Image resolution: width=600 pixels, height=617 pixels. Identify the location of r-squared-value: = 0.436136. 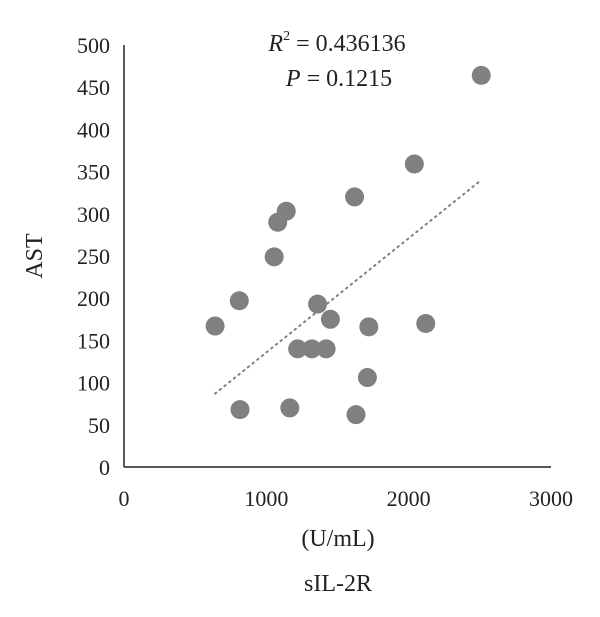
(348, 44).